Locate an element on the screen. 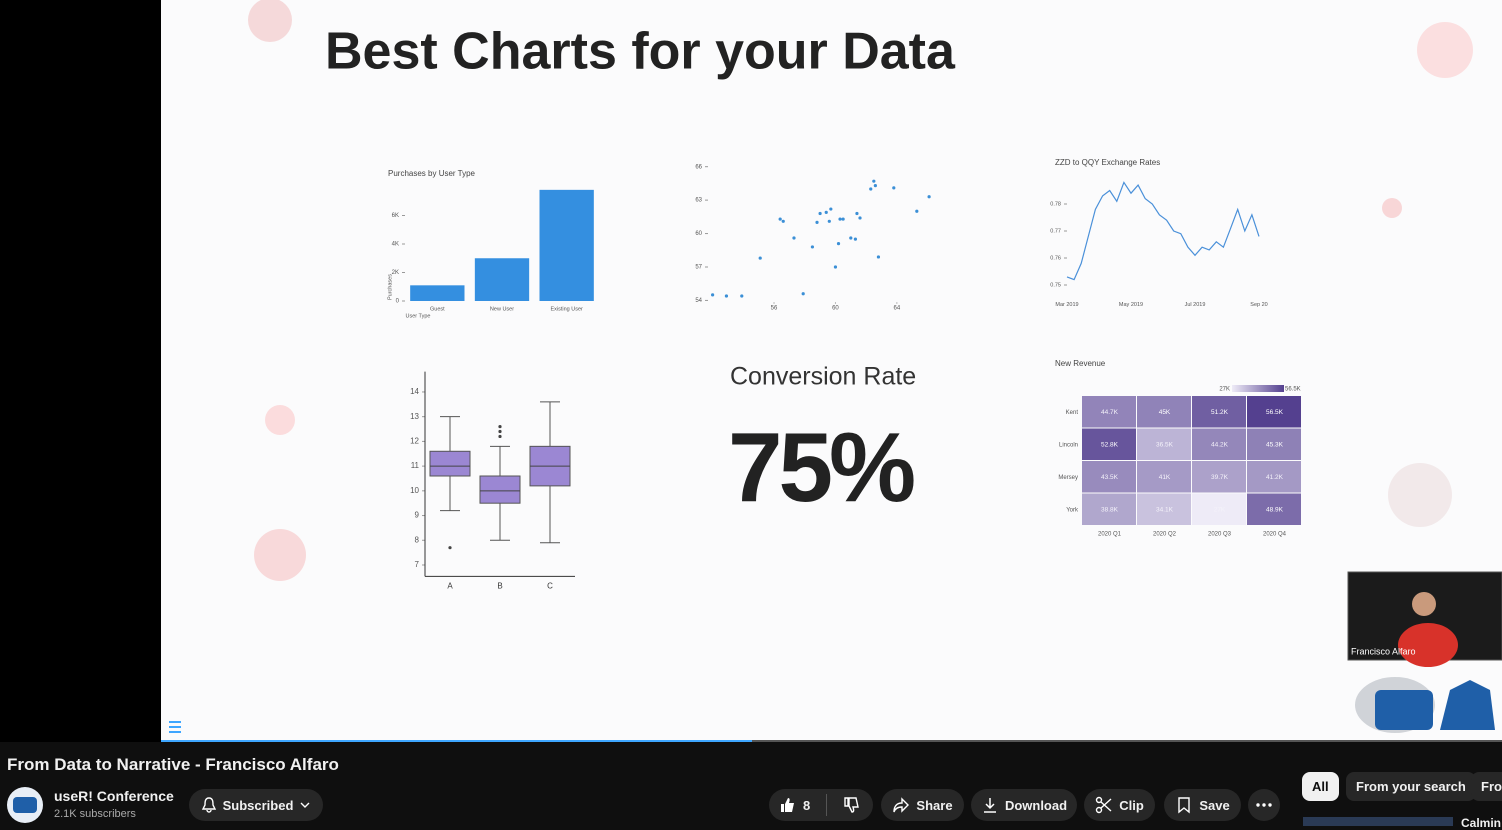 The image size is (1502, 830). next-thumbnail is located at coordinates (1378, 821).